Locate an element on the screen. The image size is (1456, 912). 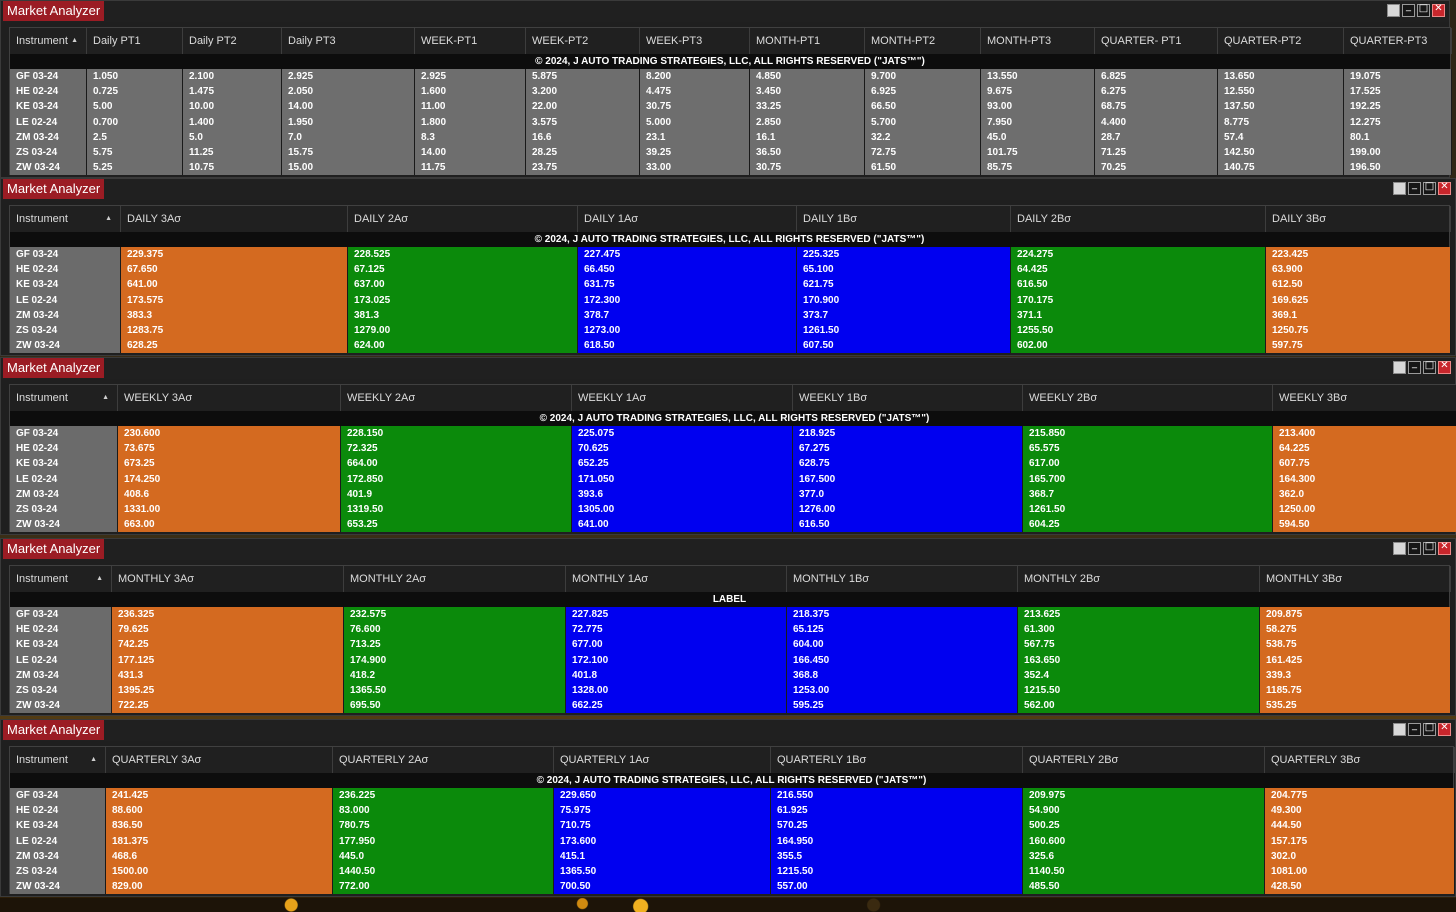
value-cell: 352.4 is located at coordinates (1037, 675).